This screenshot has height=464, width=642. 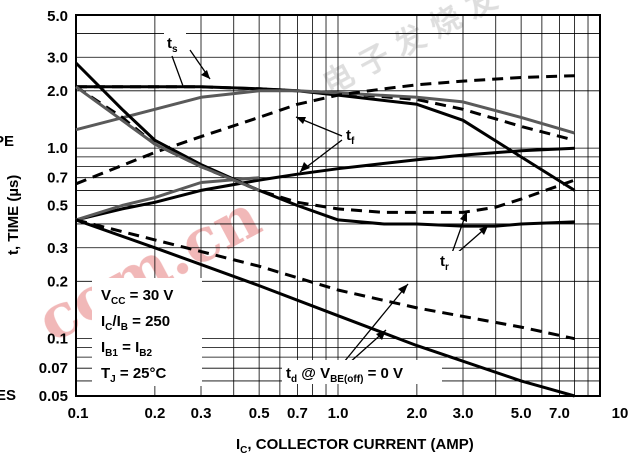 I want to click on td-label-bg, so click(x=362, y=372).